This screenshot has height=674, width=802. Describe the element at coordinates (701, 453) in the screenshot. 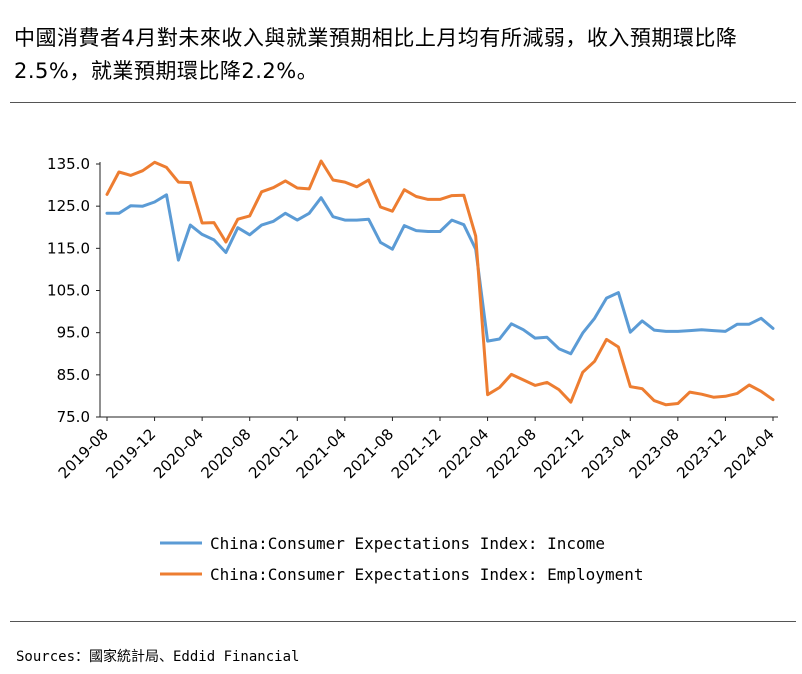

I see `x-tick-label: 2023-12` at that location.